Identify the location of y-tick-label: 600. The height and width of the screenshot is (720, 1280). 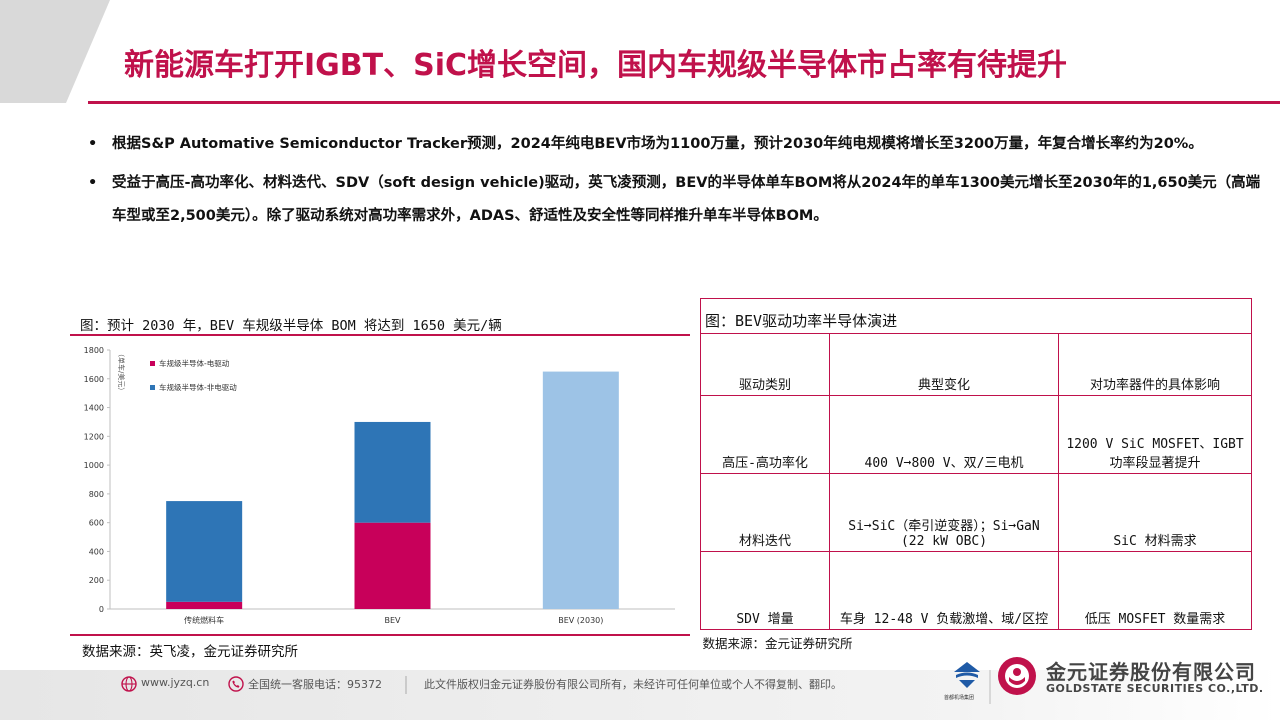
(96, 523).